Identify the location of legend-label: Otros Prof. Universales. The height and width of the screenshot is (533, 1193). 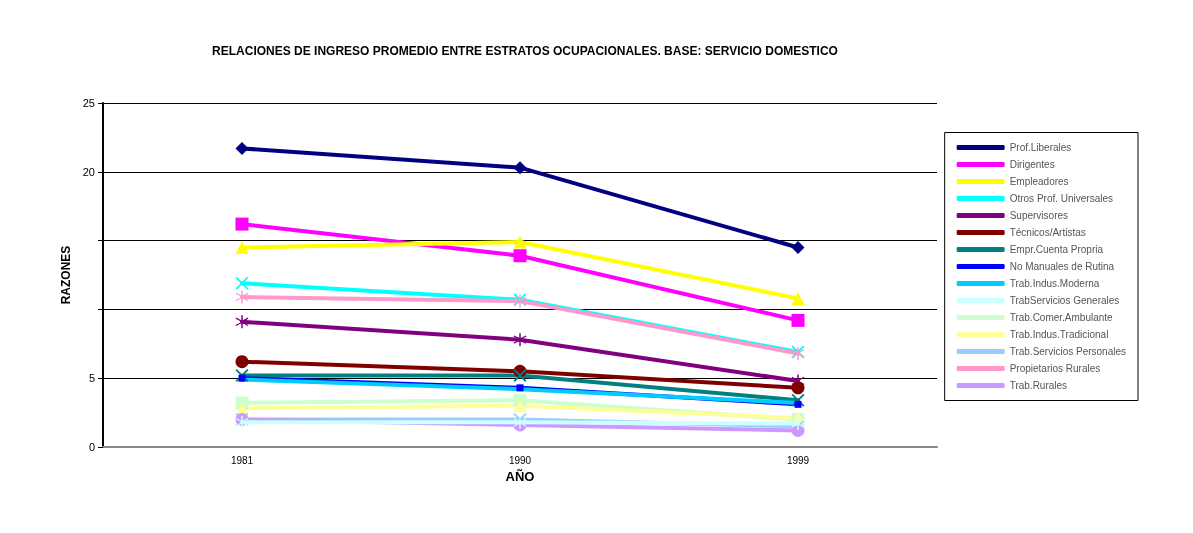
(1061, 198).